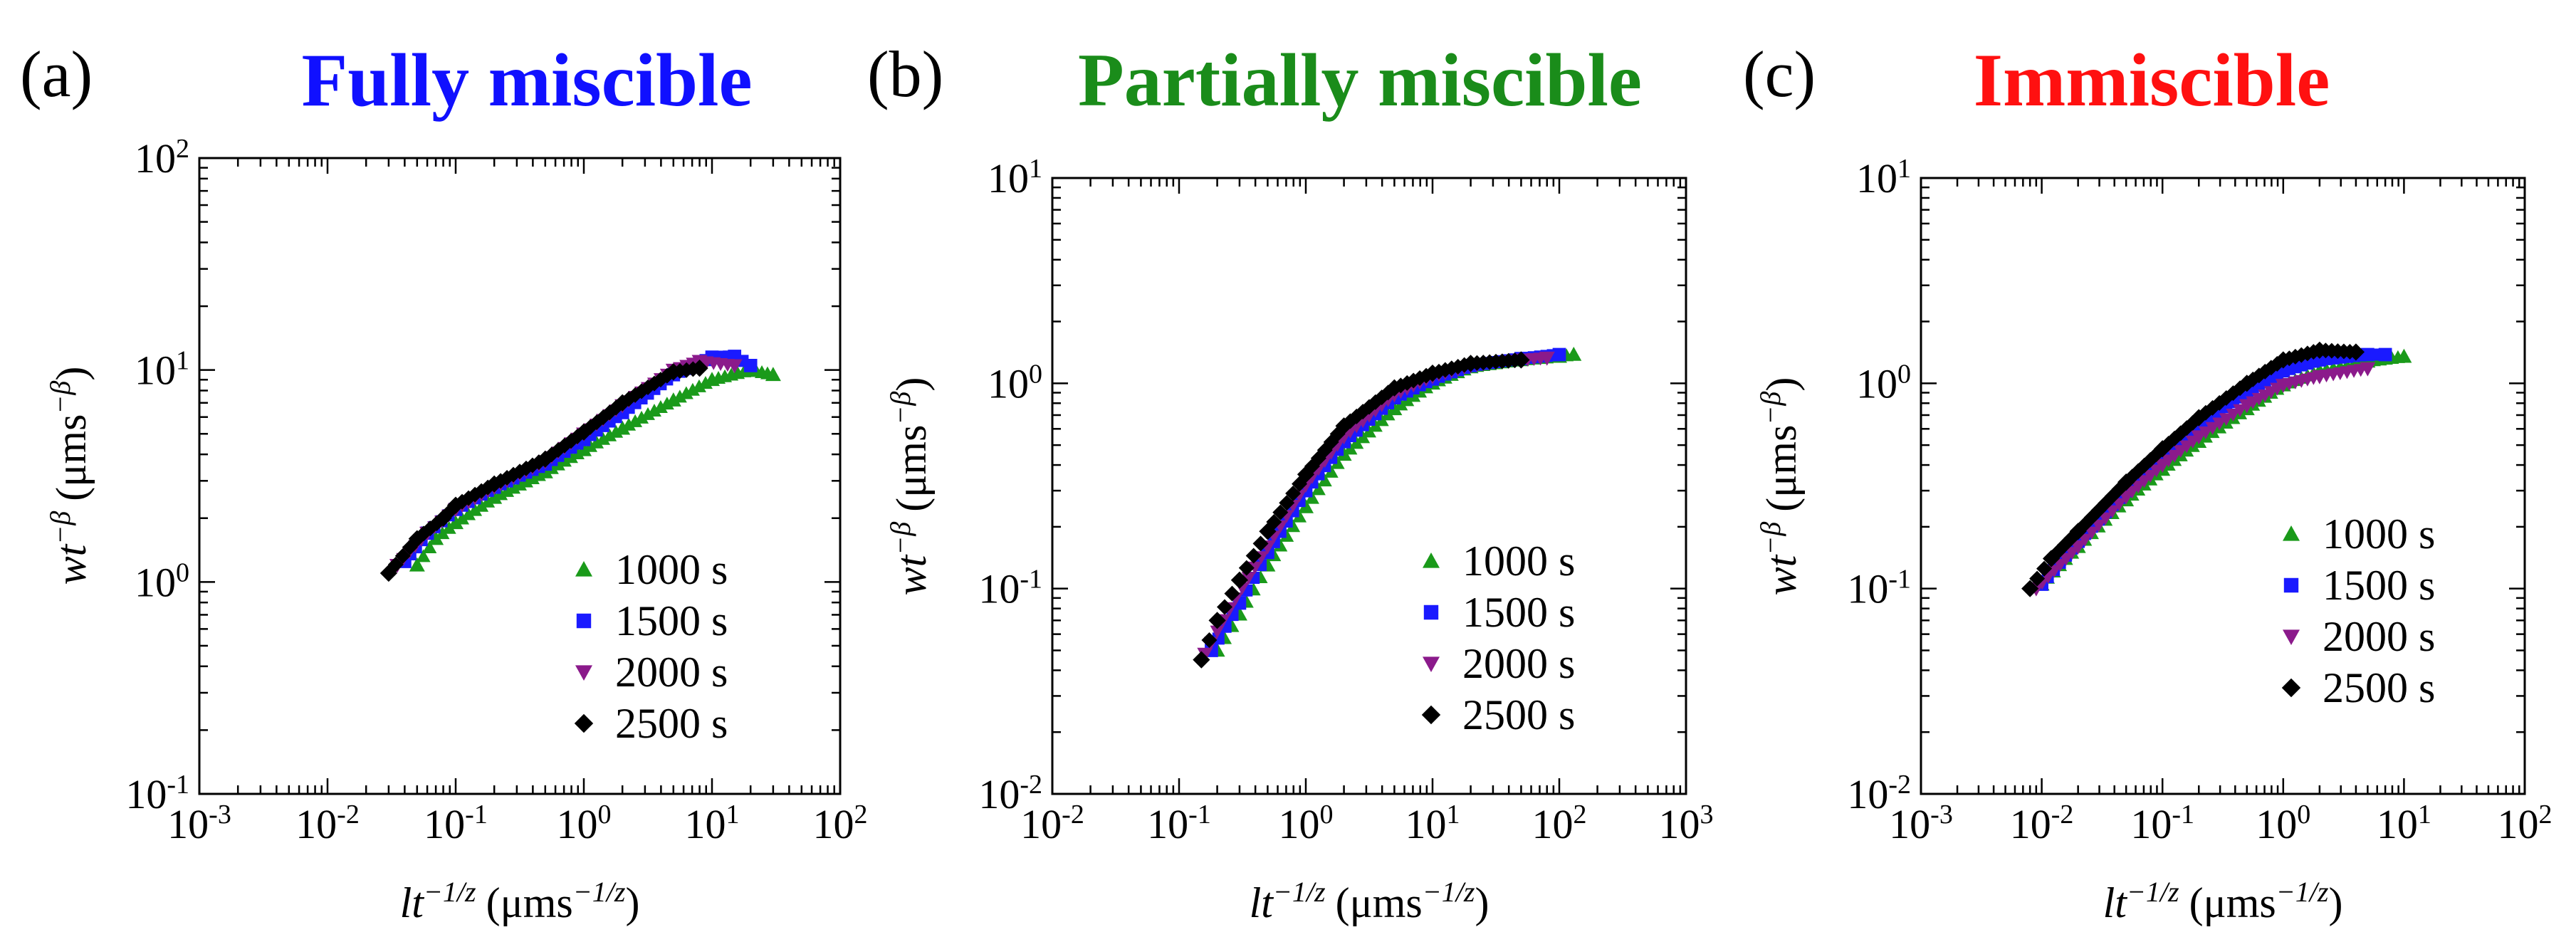 The height and width of the screenshot is (942, 2576). What do you see at coordinates (526, 80) in the screenshot?
I see `panel-title: Fully miscible` at bounding box center [526, 80].